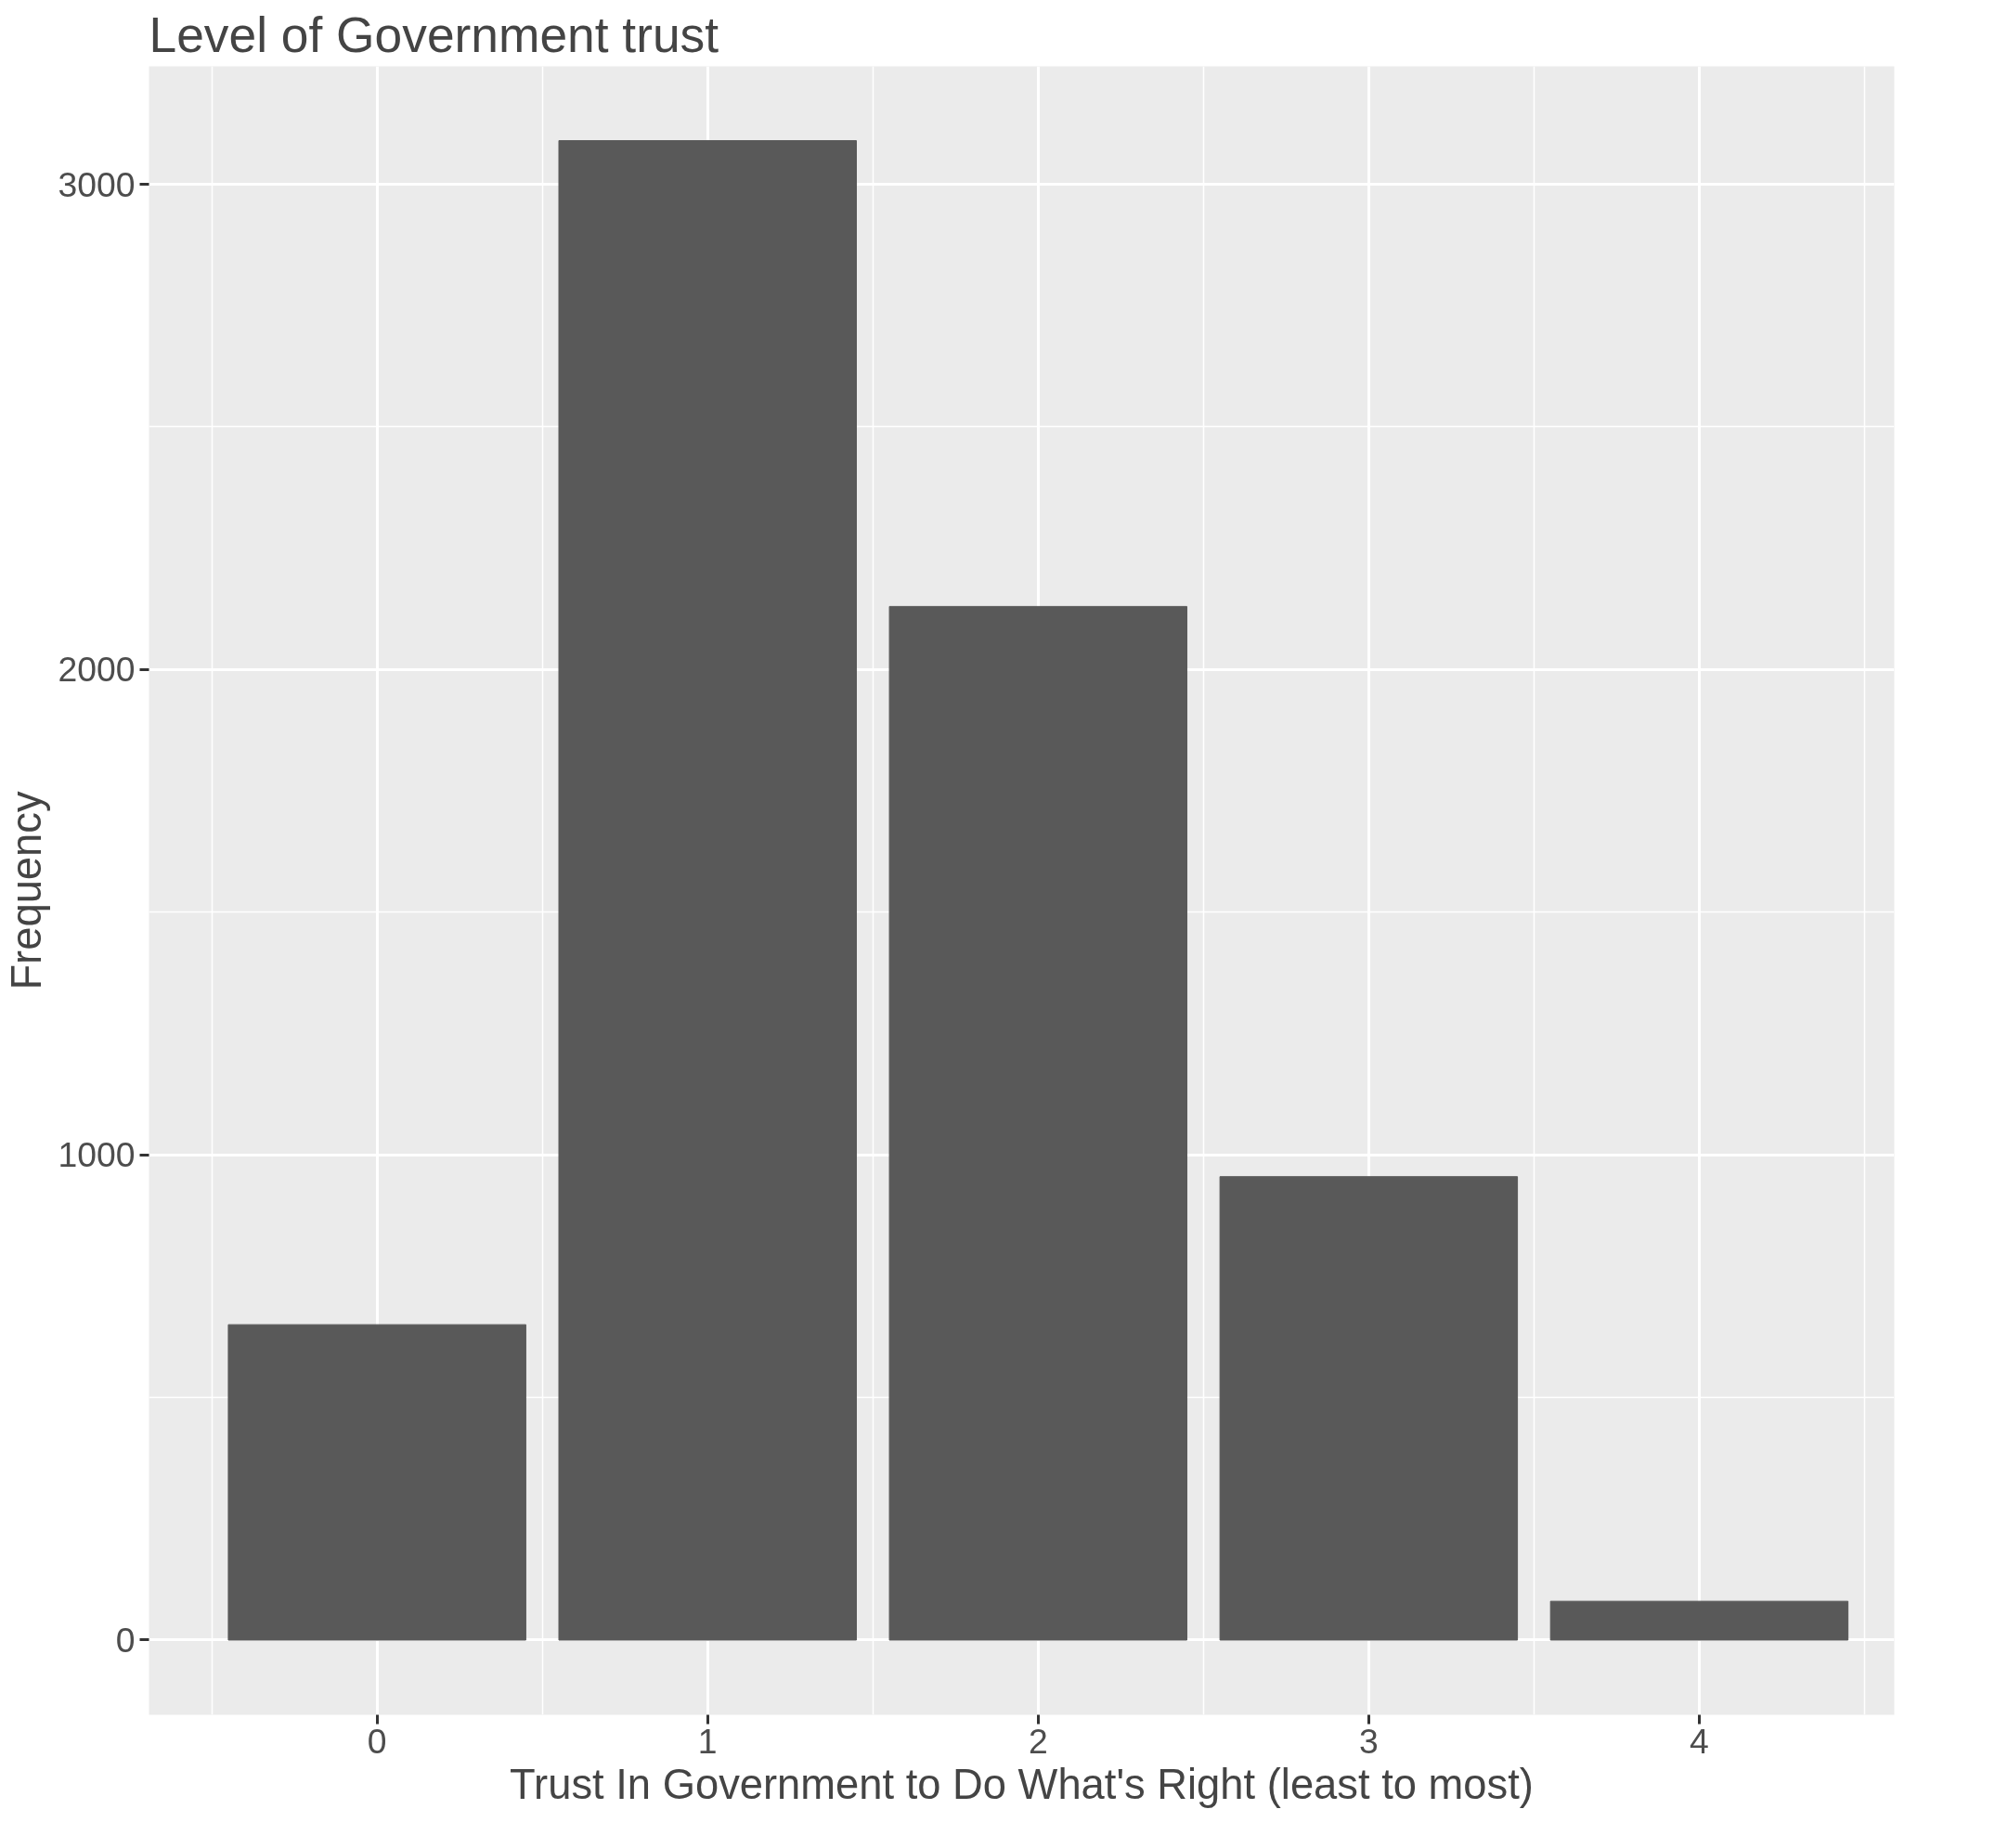 The image size is (1995, 1848). I want to click on x-axis-title: Trust In Government to Do What's Right (least to most), so click(1022, 1784).